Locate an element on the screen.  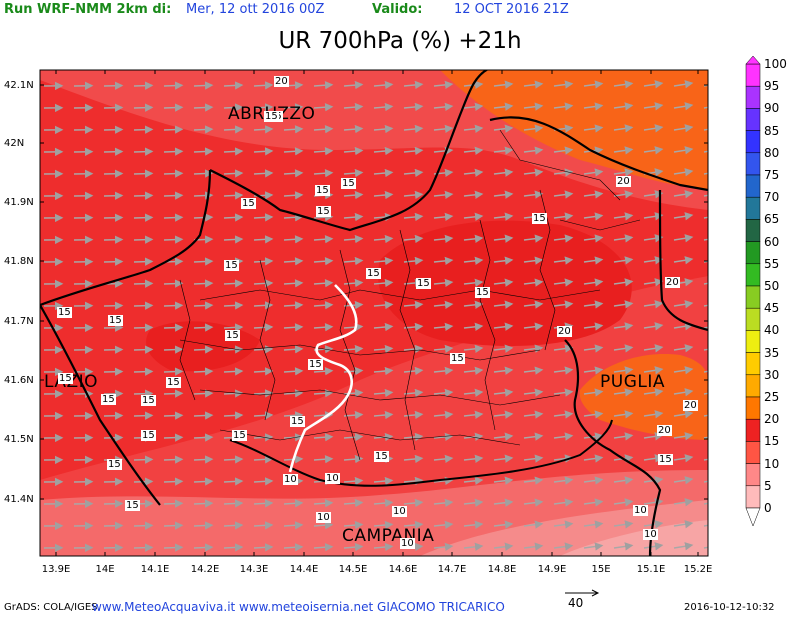
lon-label: 14.5E is located at coordinates (353, 569).